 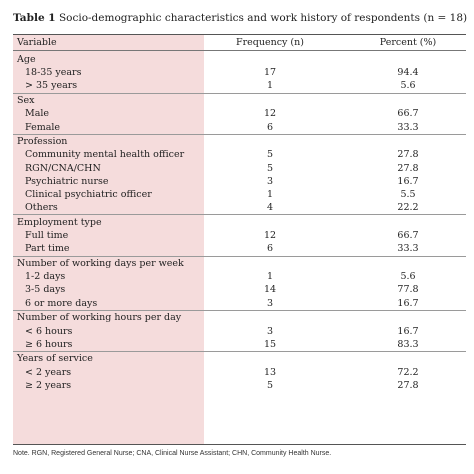 What do you see at coordinates (408, 194) in the screenshot?
I see `percent-value: 5.5` at bounding box center [408, 194].